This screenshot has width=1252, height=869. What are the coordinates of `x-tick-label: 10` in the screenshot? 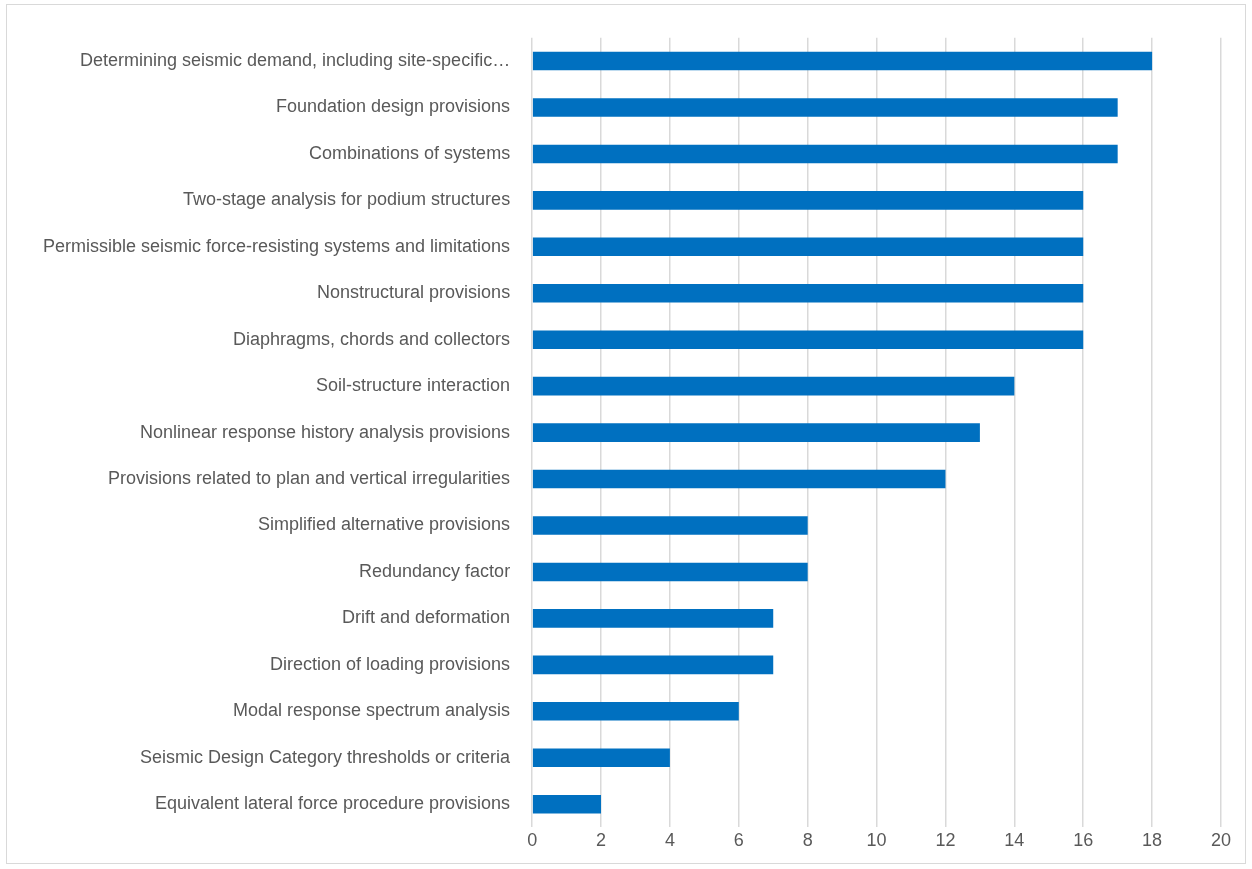 It's located at (876, 840).